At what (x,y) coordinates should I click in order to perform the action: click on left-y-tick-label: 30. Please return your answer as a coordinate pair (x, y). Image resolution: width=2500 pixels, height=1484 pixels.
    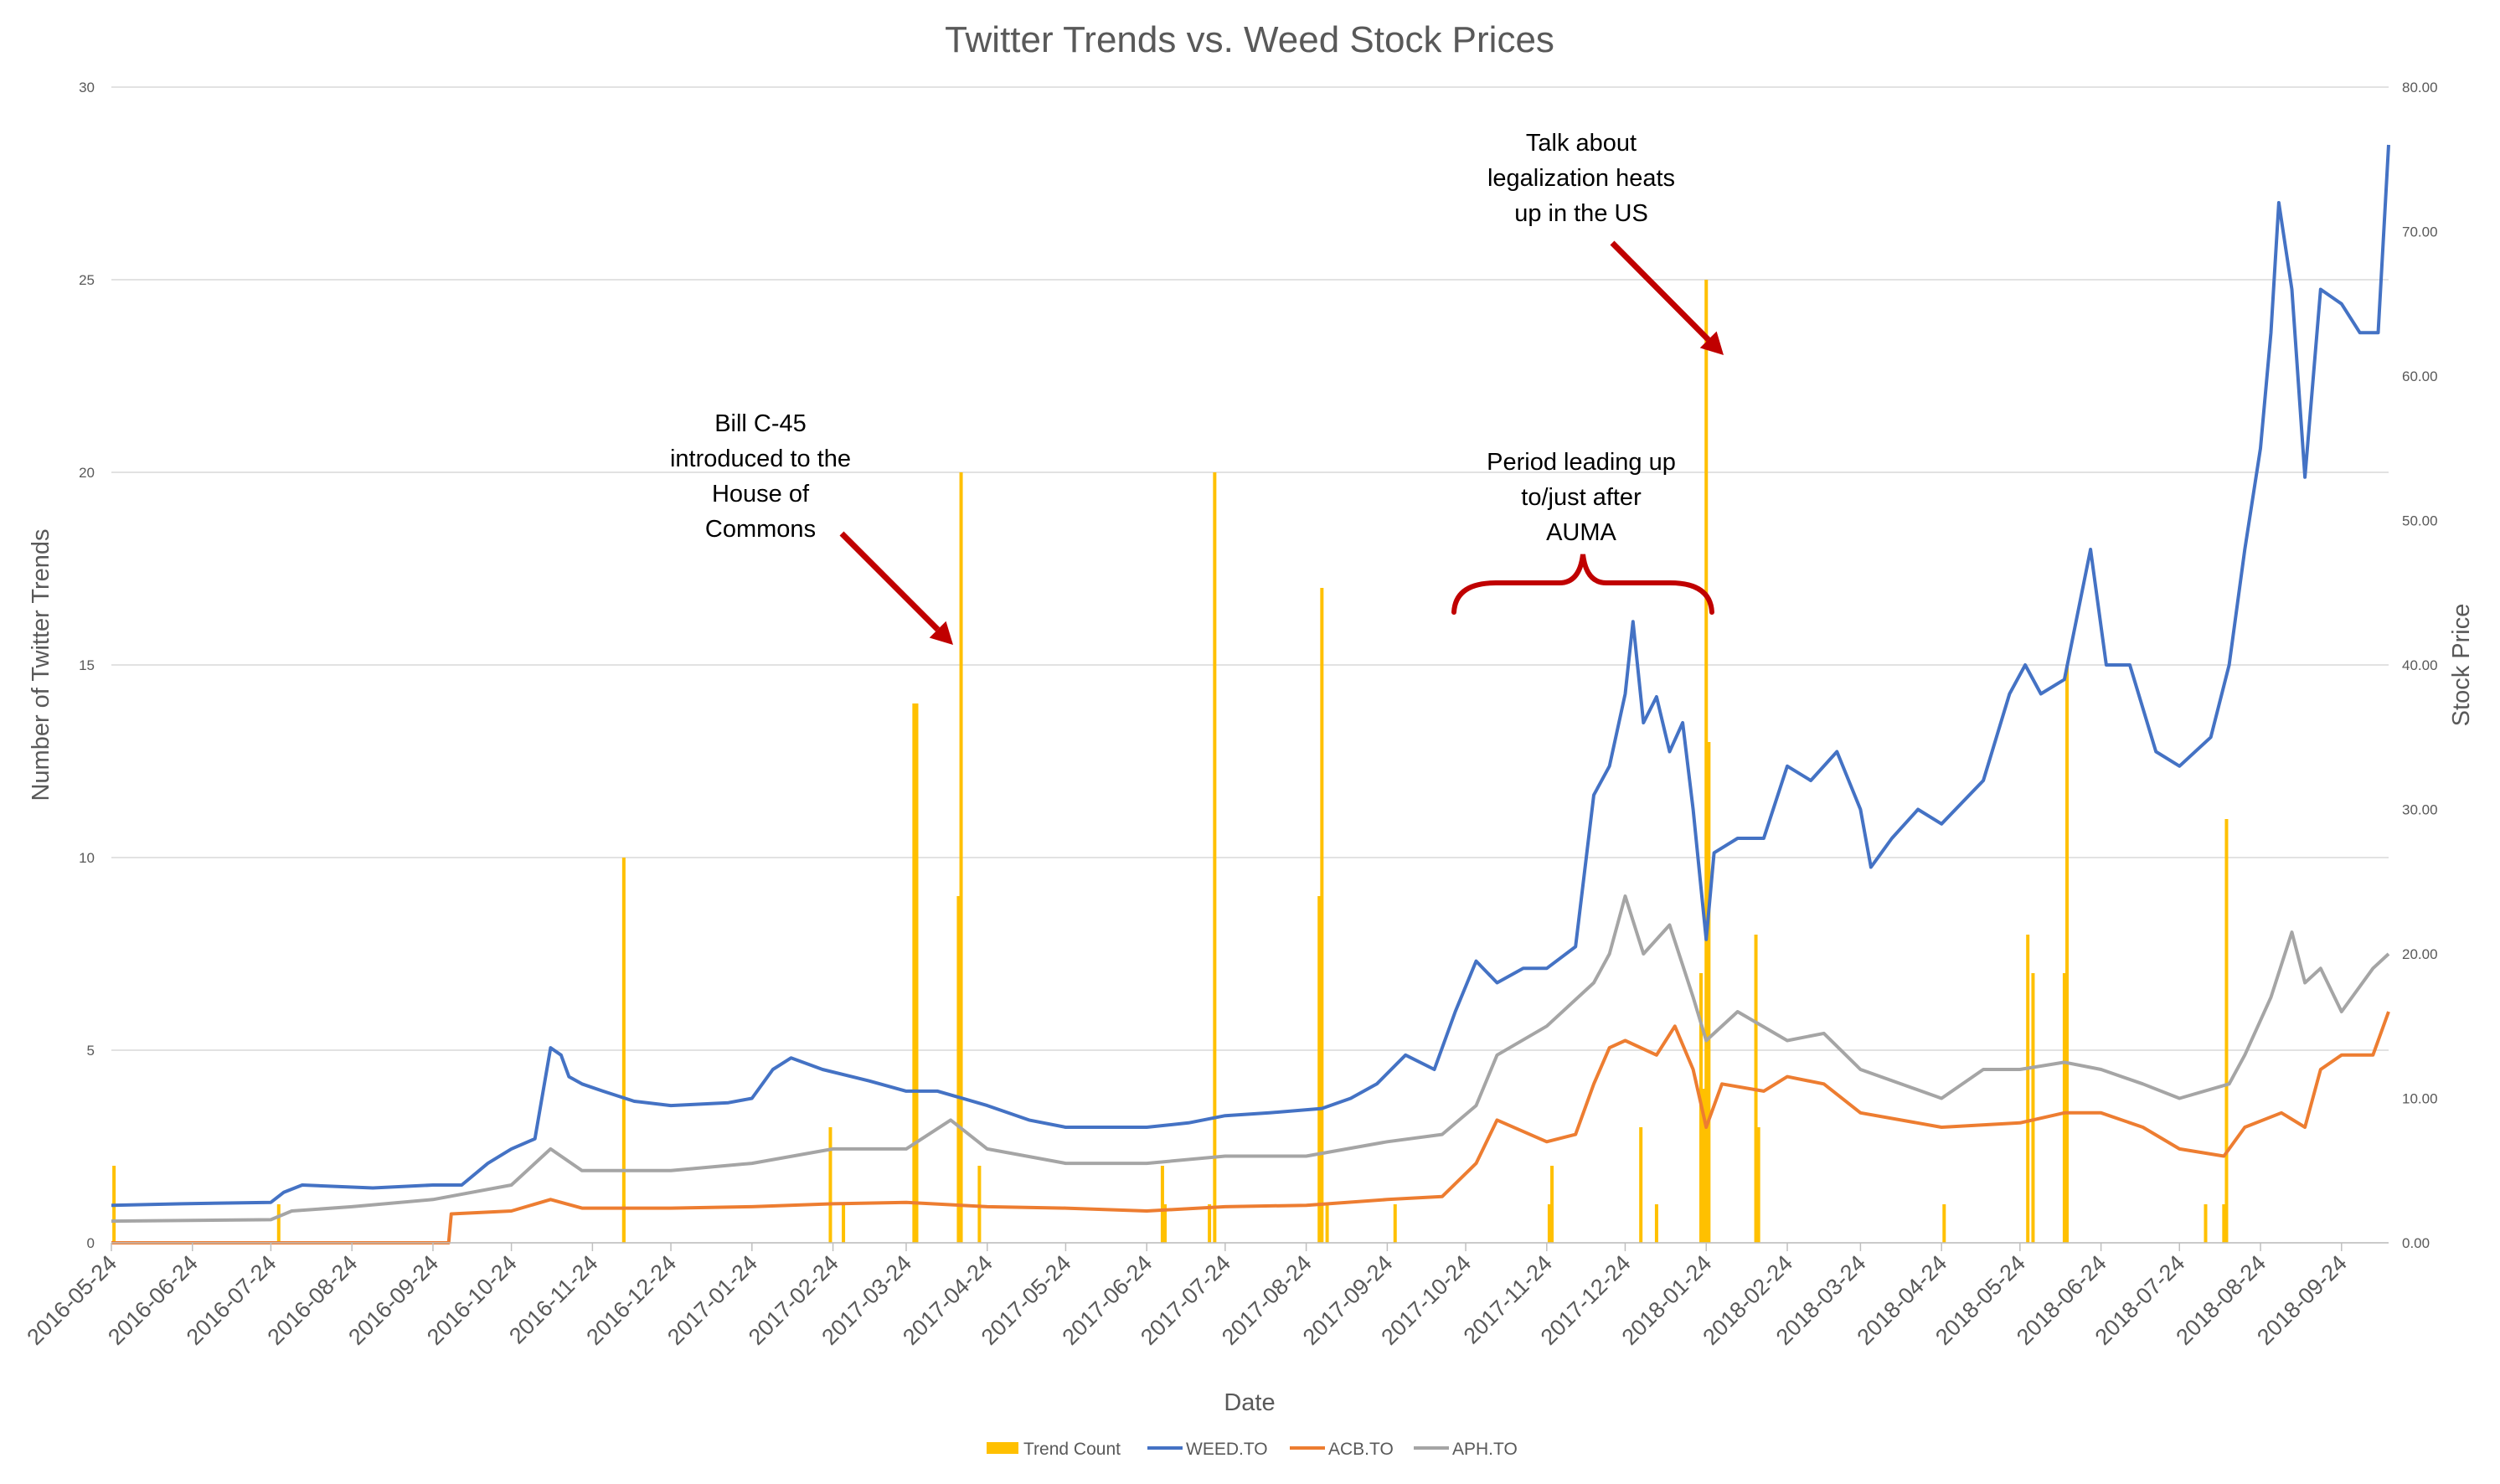
    Looking at the image, I should click on (87, 87).